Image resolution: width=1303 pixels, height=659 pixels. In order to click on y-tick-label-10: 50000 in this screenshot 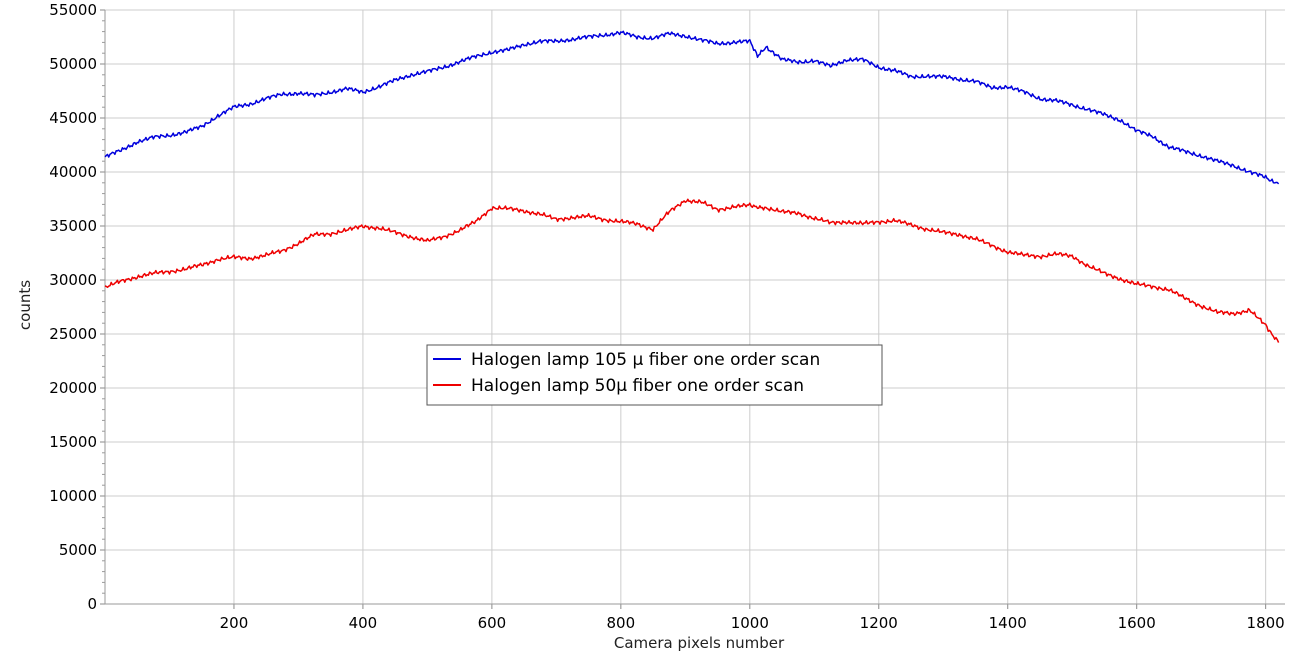, I will do `click(73, 64)`.